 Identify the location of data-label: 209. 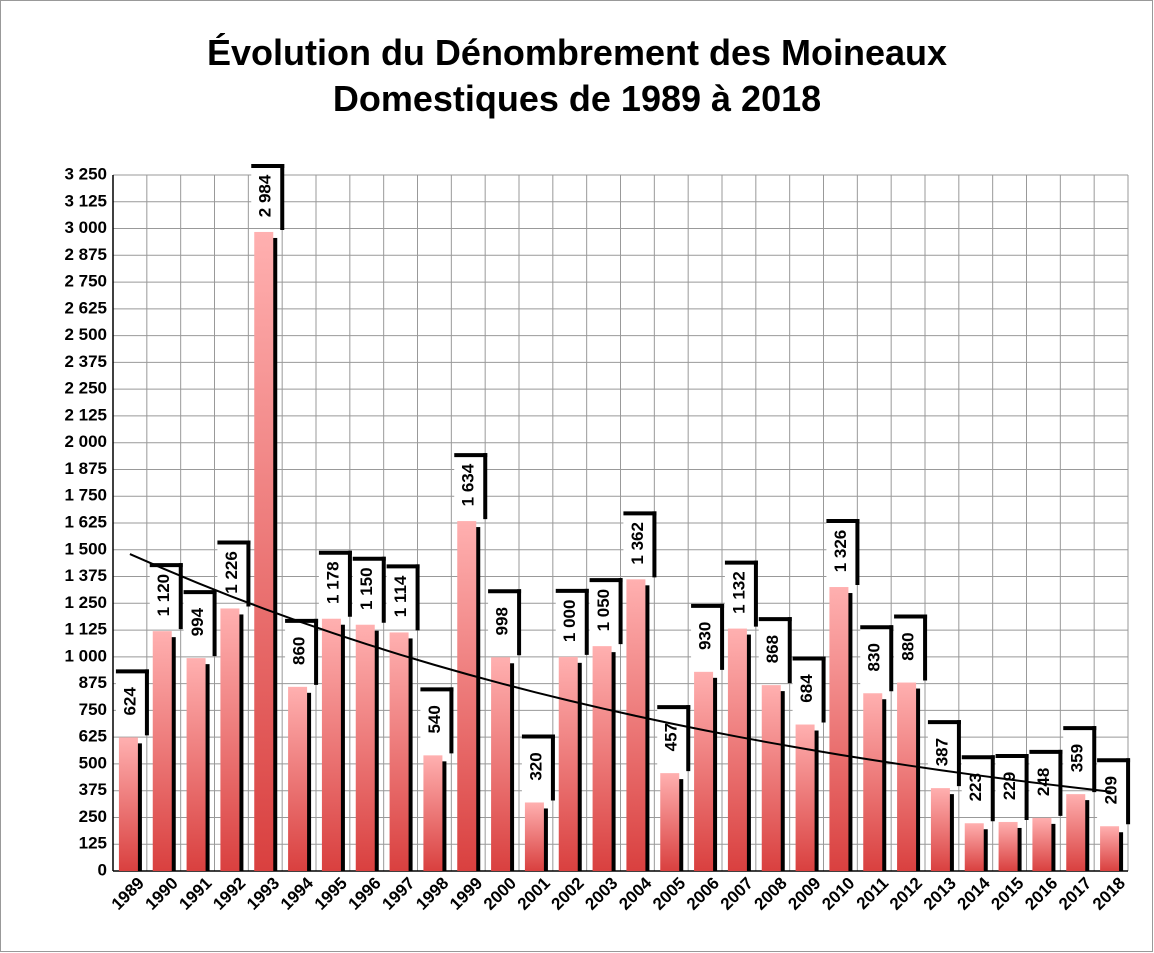
(1111, 790).